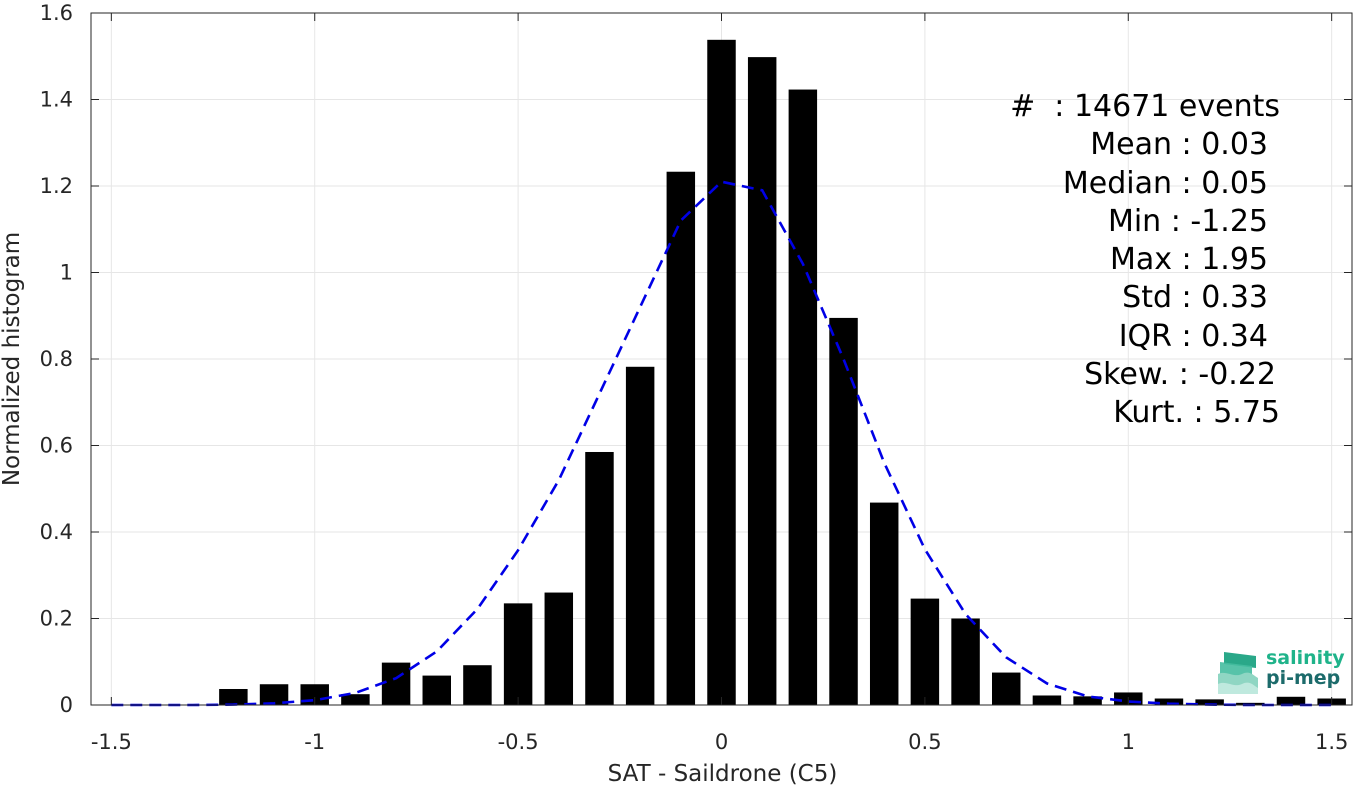 The height and width of the screenshot is (785, 1367). Describe the element at coordinates (66, 273) in the screenshot. I see `y-tick-label: 1` at that location.